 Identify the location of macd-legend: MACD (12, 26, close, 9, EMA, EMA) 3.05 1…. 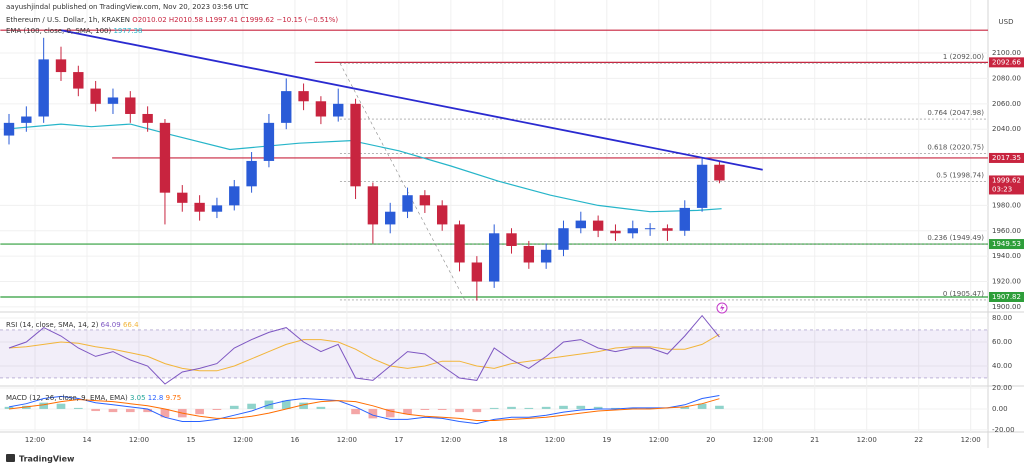
(93, 398).